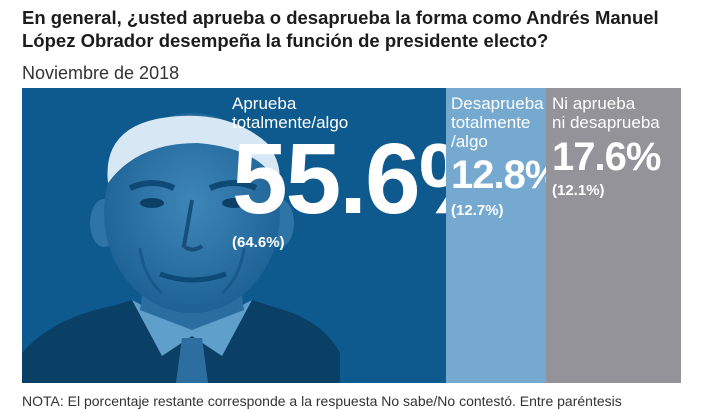  What do you see at coordinates (339, 179) in the screenshot?
I see `value-label-approve: 55.6%` at bounding box center [339, 179].